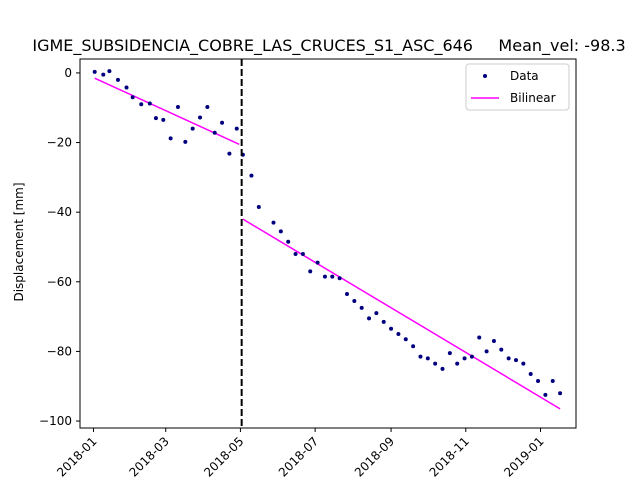 This screenshot has height=480, width=640. What do you see at coordinates (517, 87) in the screenshot?
I see `legend: Data Bilinear` at bounding box center [517, 87].